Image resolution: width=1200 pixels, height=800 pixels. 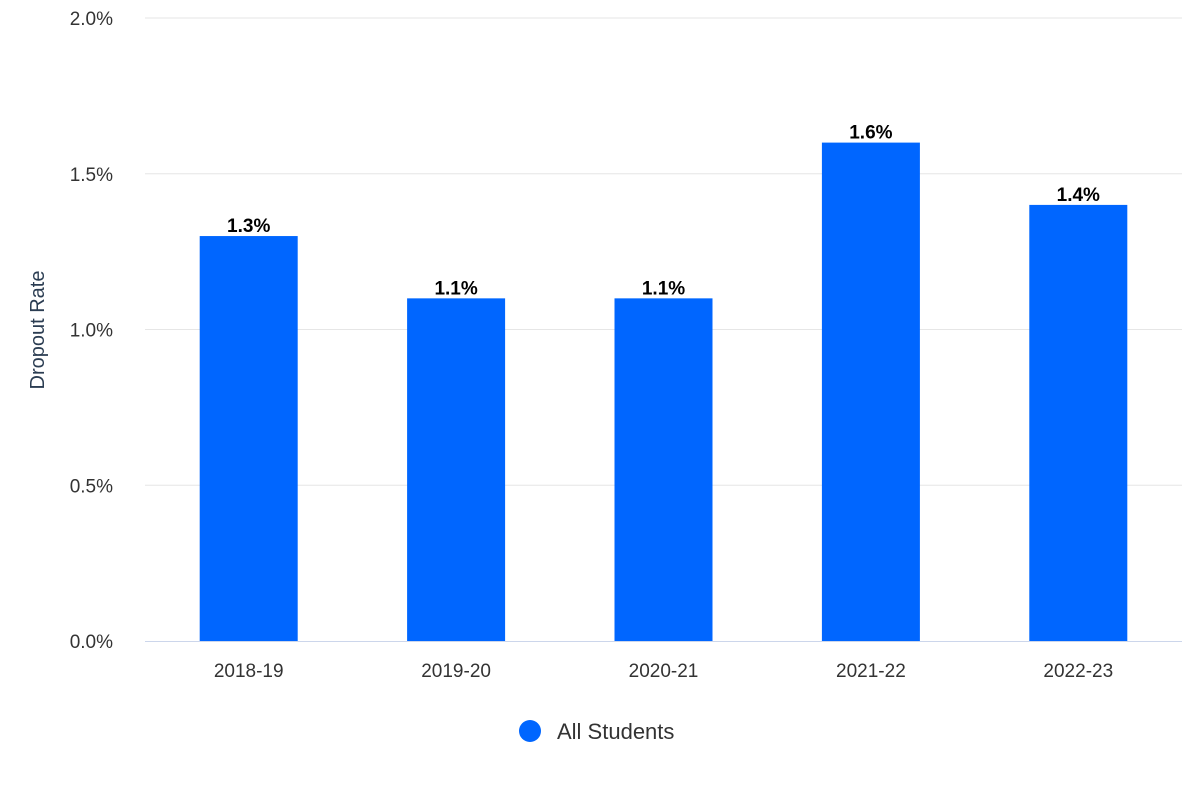 I want to click on y-tick-label: 0.0%, so click(x=91, y=642).